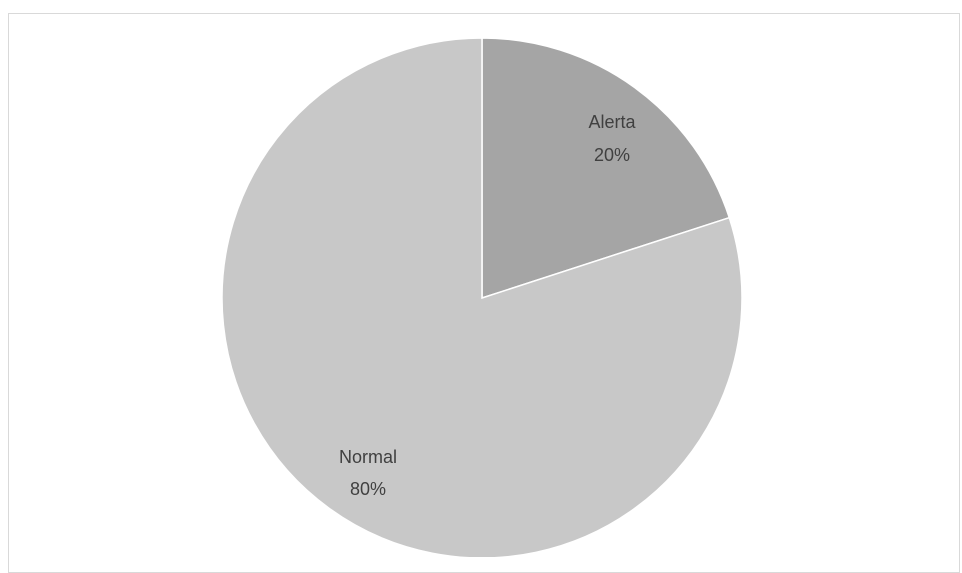  I want to click on pie-slice-alerta, so click(606, 168).